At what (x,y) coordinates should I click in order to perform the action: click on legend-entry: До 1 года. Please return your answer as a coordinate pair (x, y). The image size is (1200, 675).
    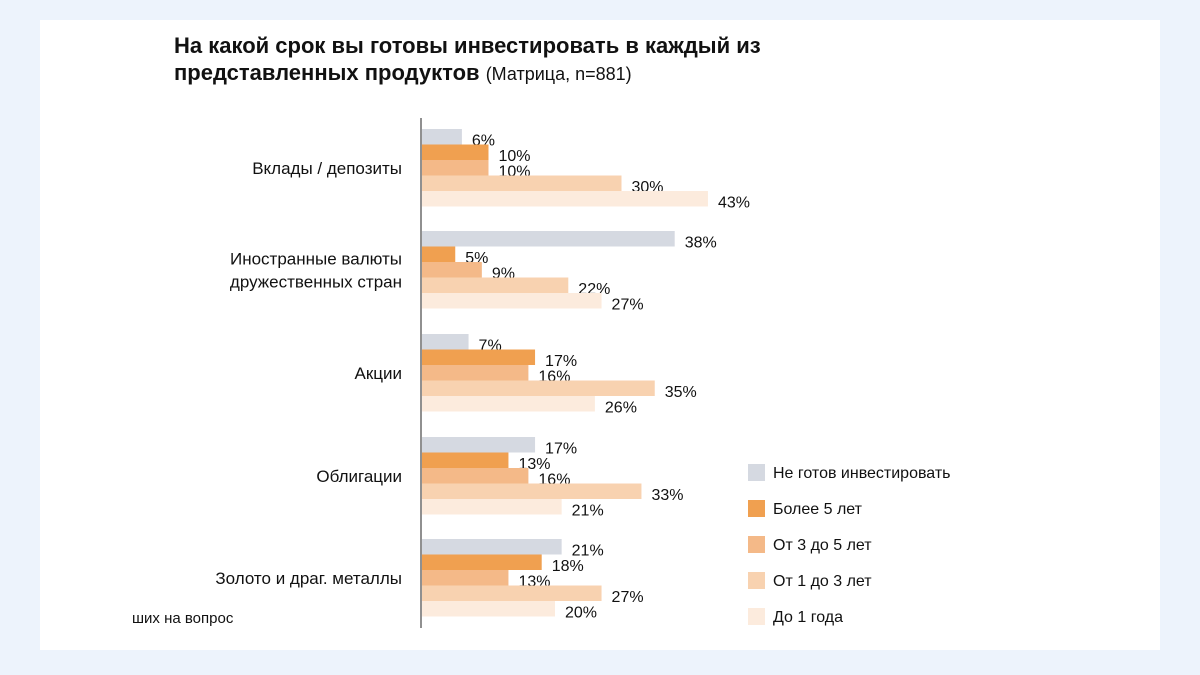
    Looking at the image, I should click on (808, 617).